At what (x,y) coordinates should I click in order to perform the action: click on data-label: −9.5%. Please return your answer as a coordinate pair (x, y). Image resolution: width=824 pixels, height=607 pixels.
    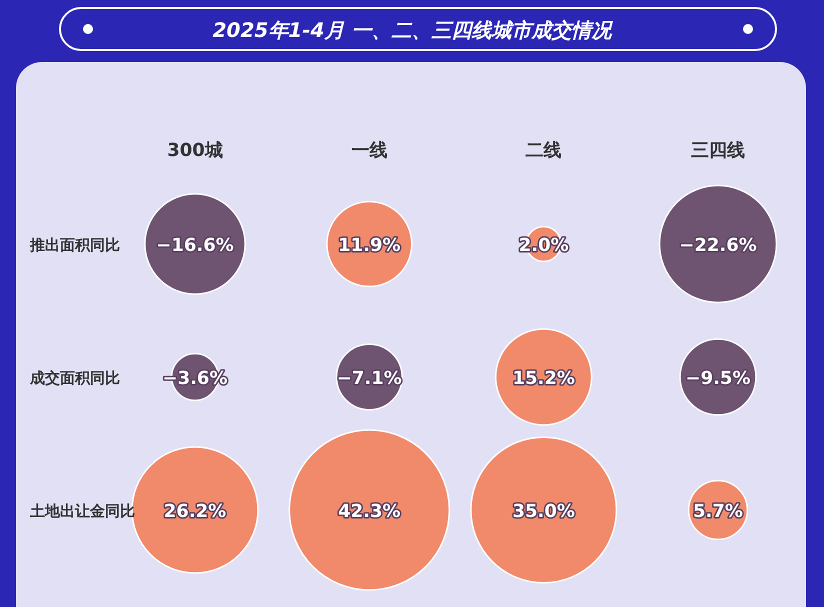
    Looking at the image, I should click on (718, 378).